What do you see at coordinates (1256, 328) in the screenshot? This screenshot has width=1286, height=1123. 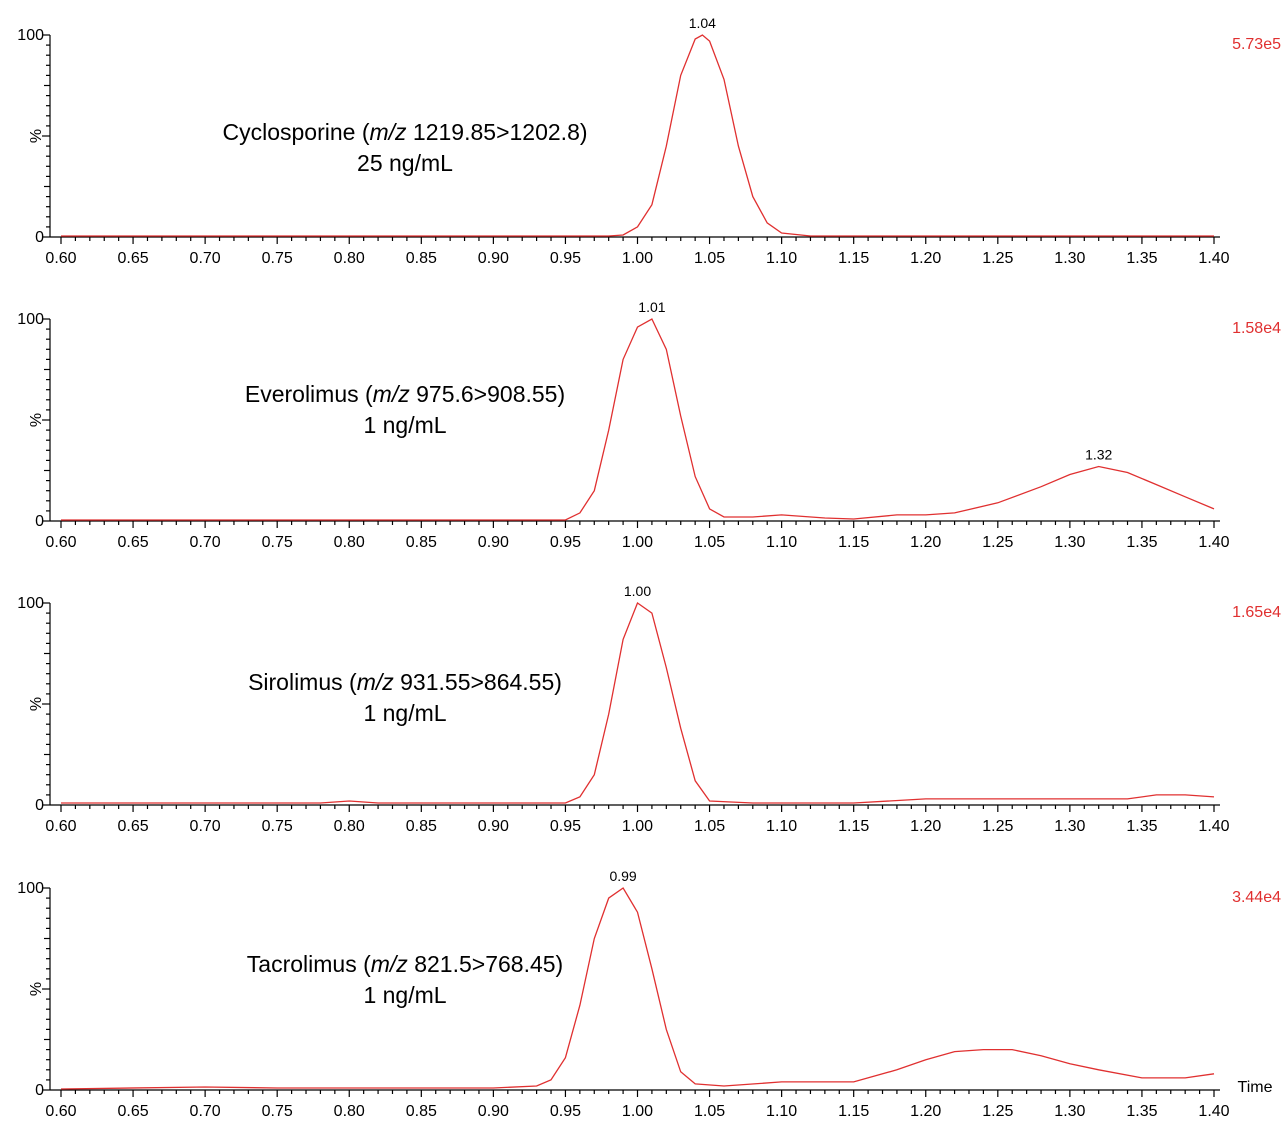 I see `intensity-label: 1.58e4` at bounding box center [1256, 328].